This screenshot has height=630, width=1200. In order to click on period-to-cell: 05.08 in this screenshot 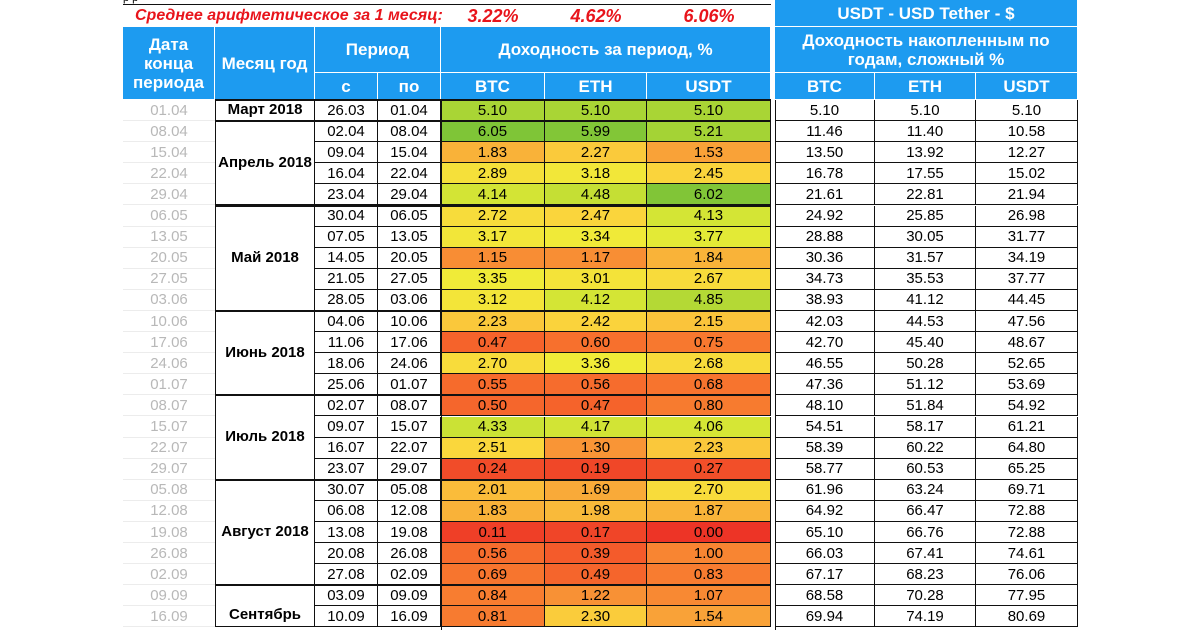, I will do `click(409, 490)`.